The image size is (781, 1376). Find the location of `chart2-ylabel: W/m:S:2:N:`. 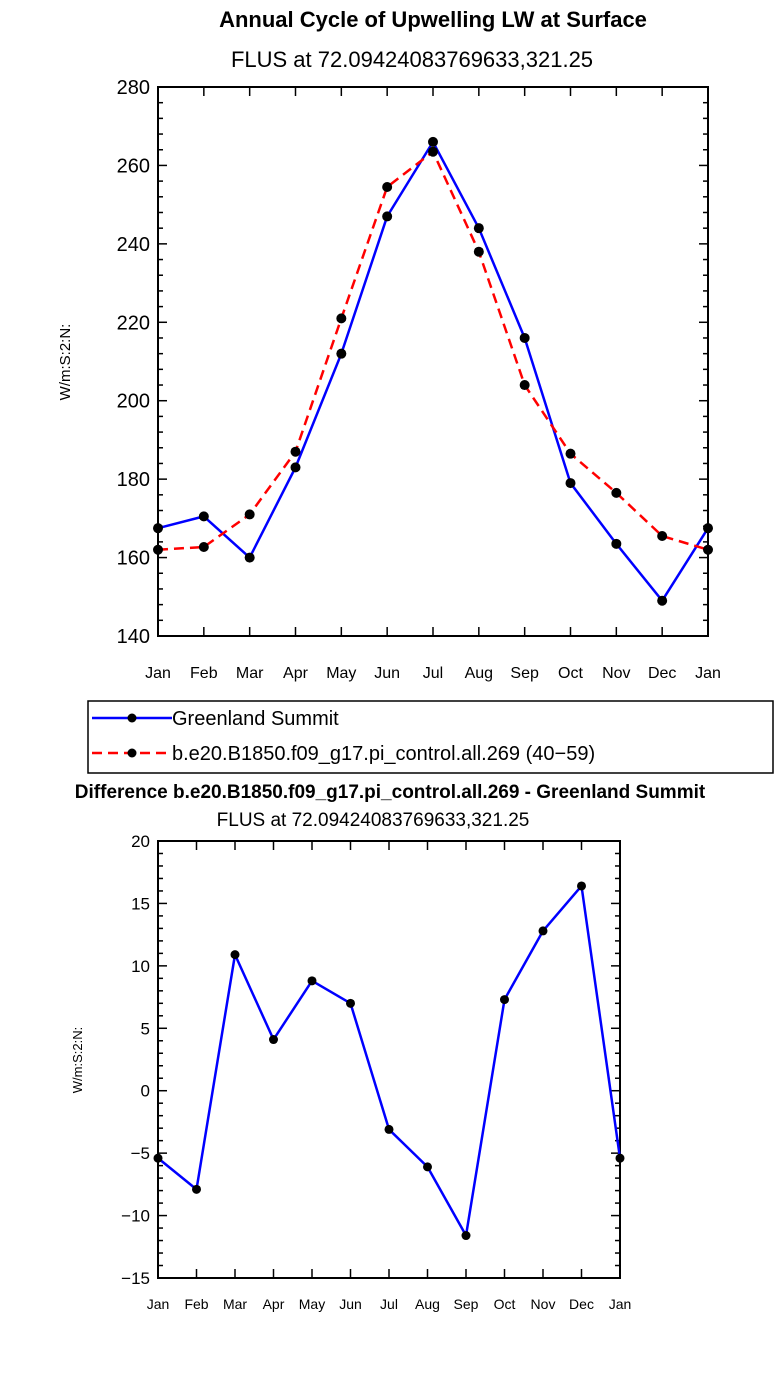

chart2-ylabel: W/m:S:2:N: is located at coordinates (77, 1060).